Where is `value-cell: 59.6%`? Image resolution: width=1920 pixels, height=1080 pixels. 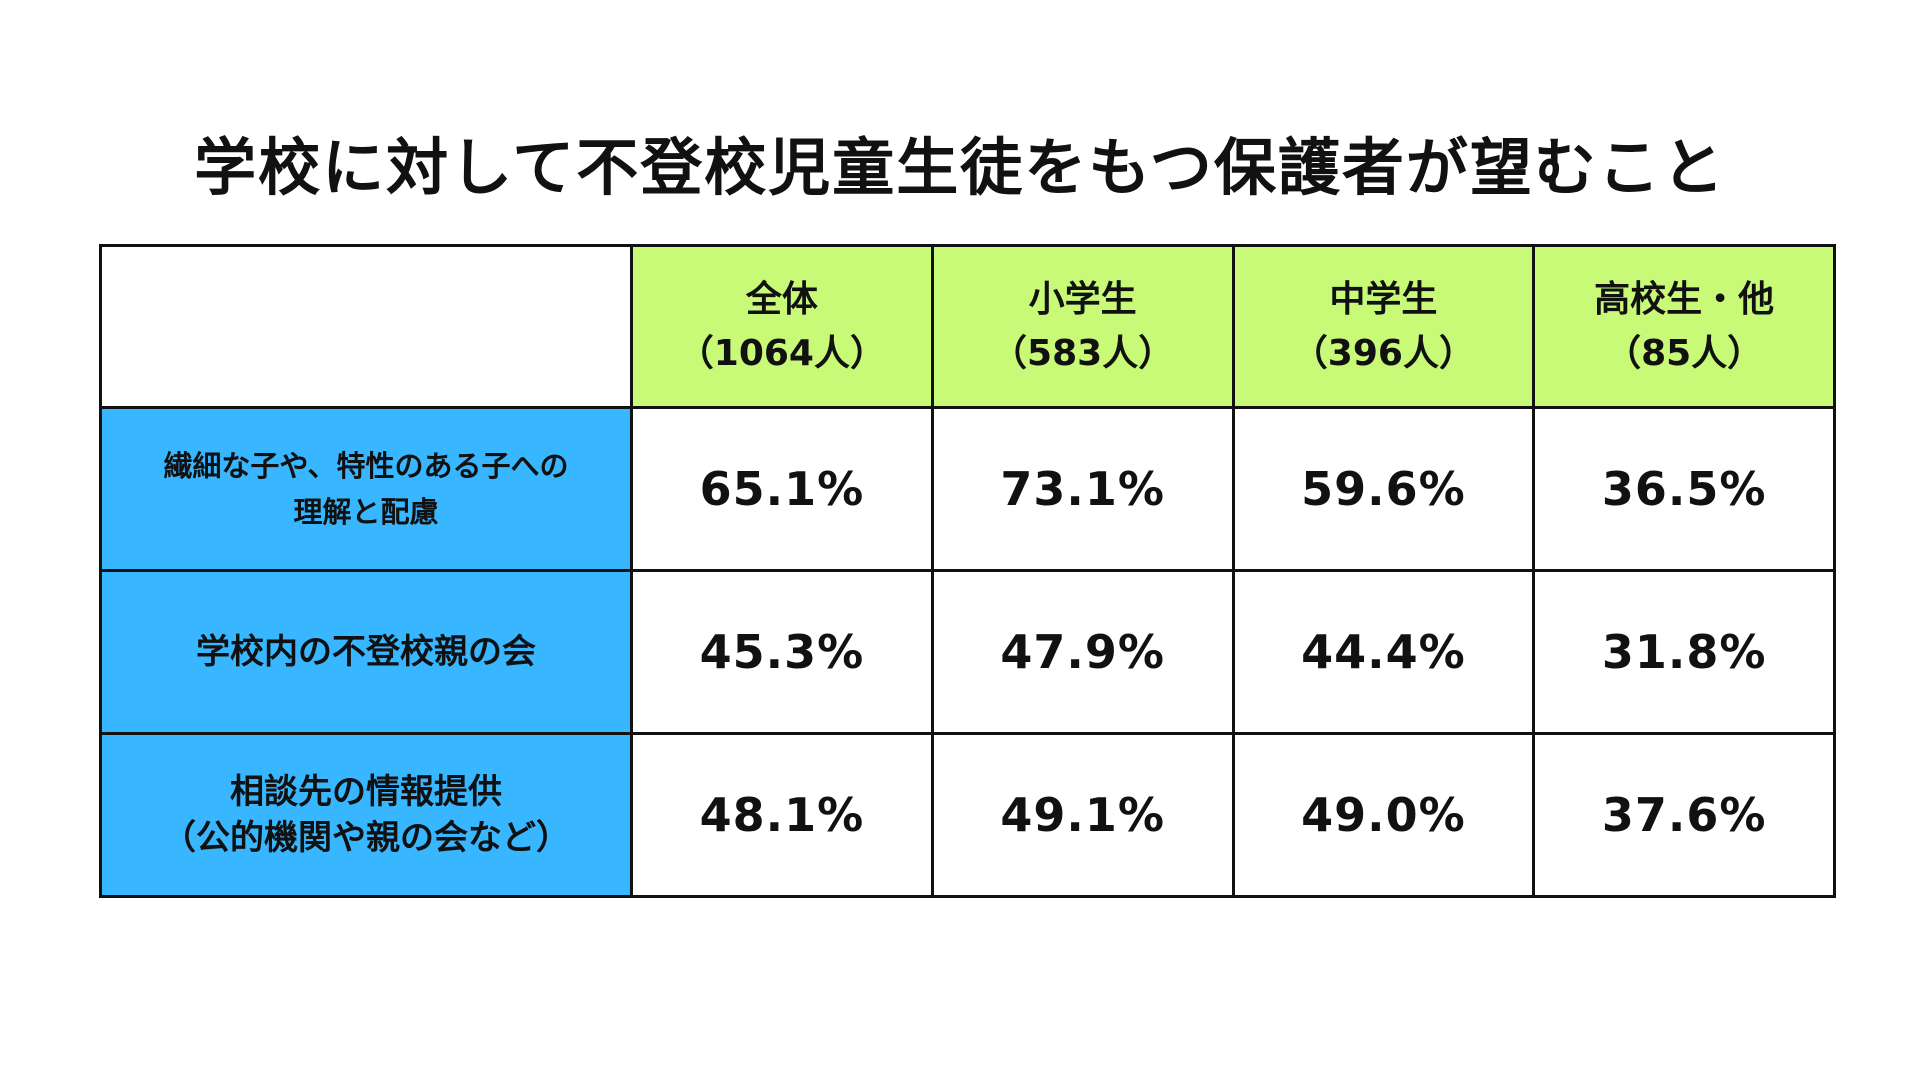
value-cell: 59.6% is located at coordinates (1383, 489).